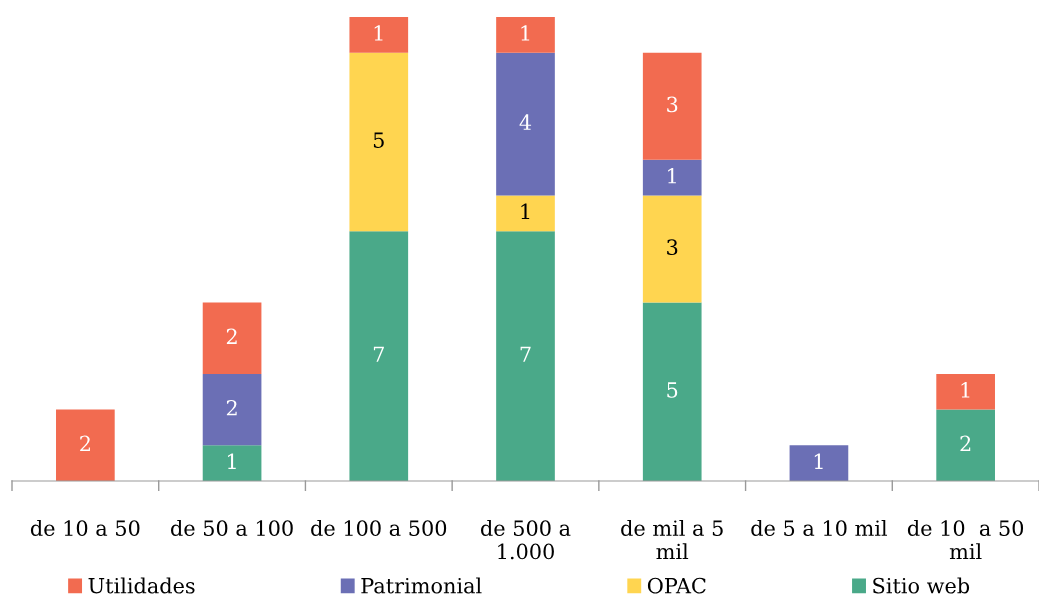 The width and height of the screenshot is (1039, 609). I want to click on data-label: 4, so click(525, 122).